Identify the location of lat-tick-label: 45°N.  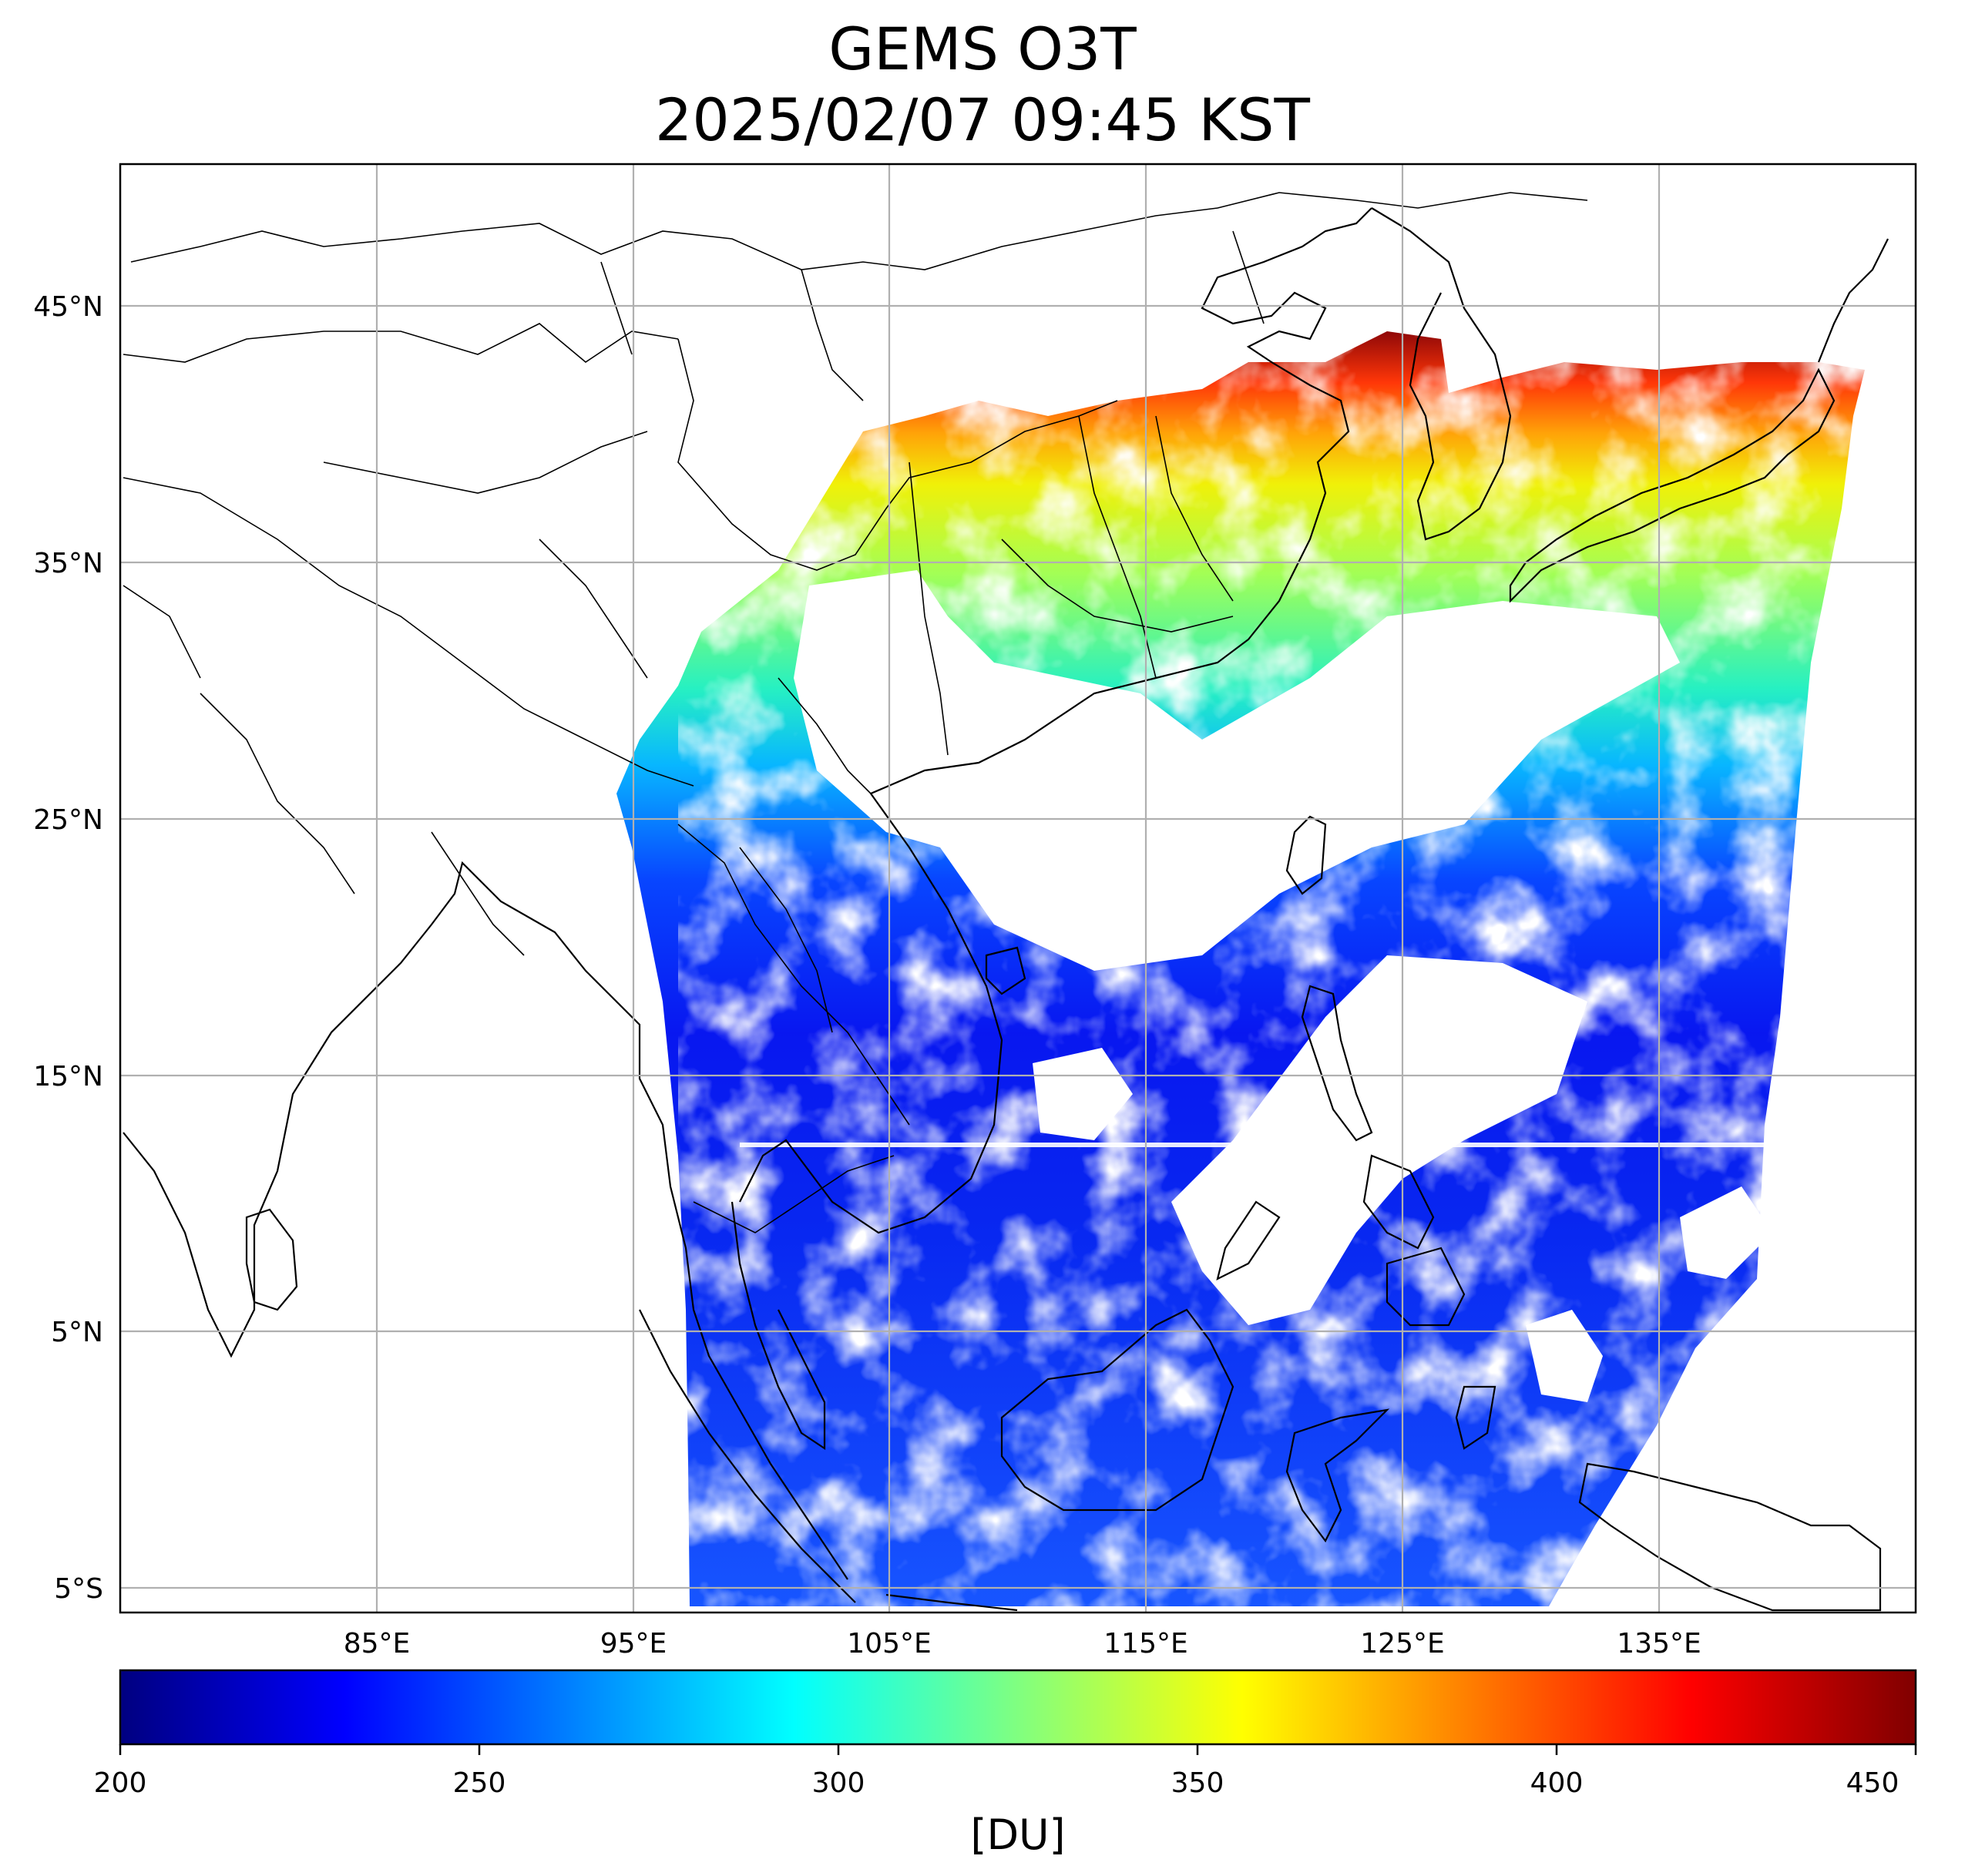
(68, 307).